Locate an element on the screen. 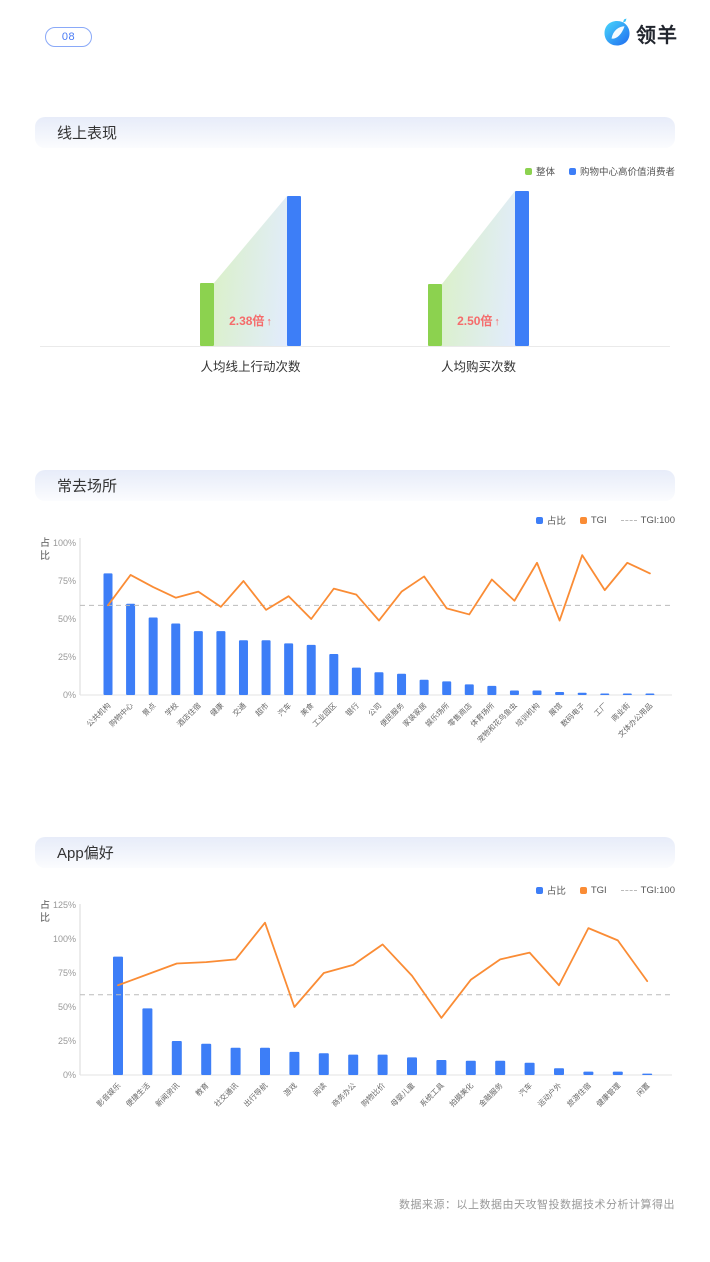 This screenshot has width=710, height=1262. category-label: 健康管理 is located at coordinates (608, 1094).